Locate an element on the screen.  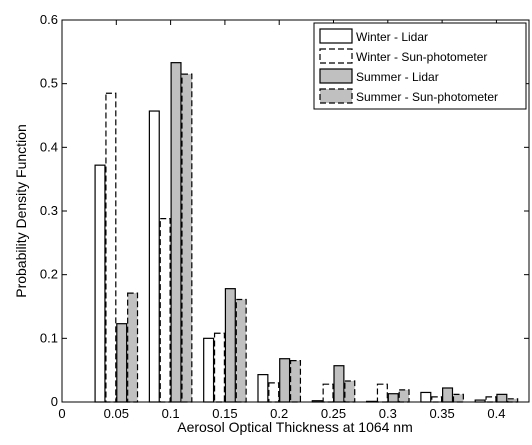
legend-swatch-summer-sun-photometer is located at coordinates (336, 96).